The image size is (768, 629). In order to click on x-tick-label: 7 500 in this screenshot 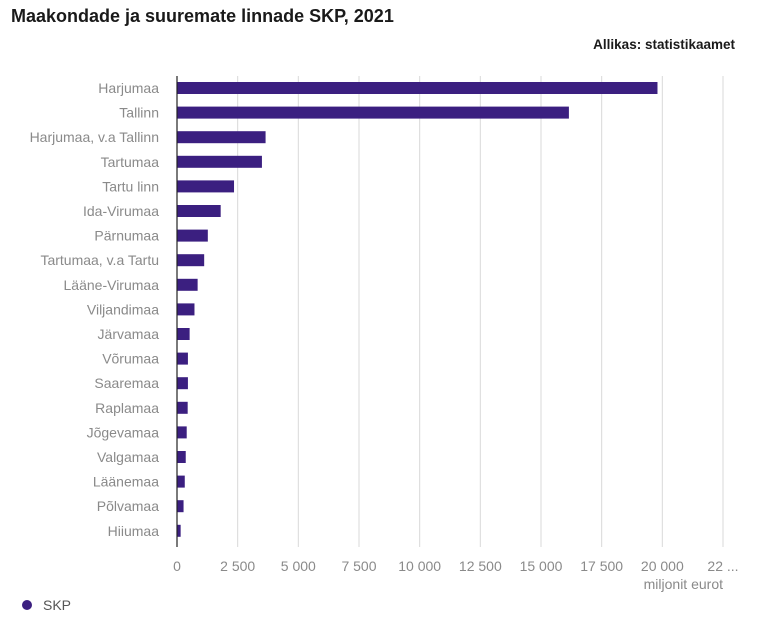, I will do `click(358, 566)`.